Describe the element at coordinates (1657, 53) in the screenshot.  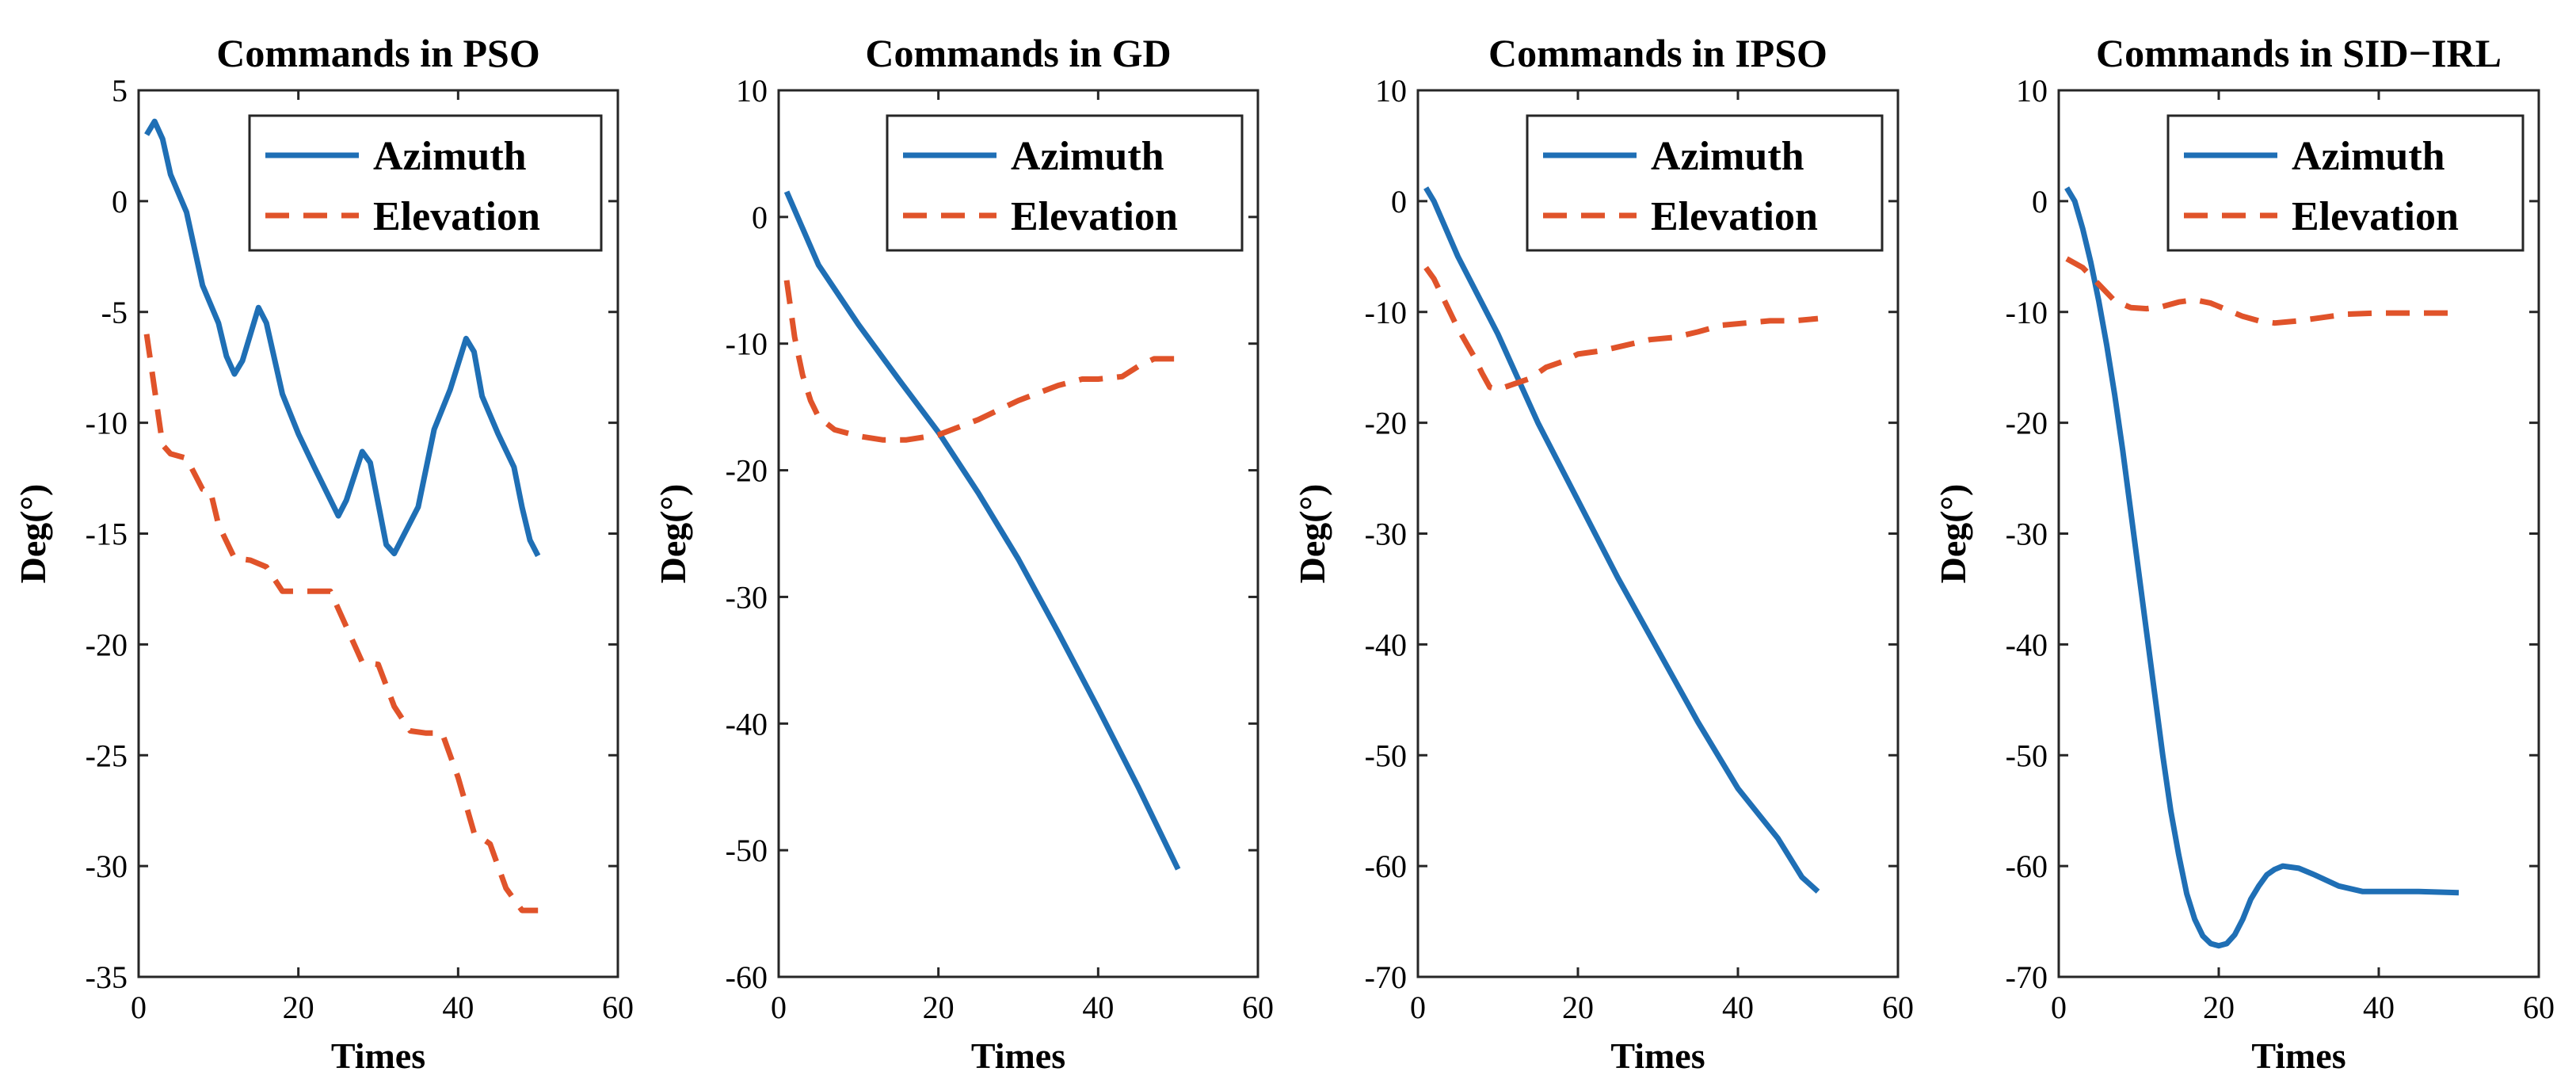
I see `chart-title: Commands in IPSO` at that location.